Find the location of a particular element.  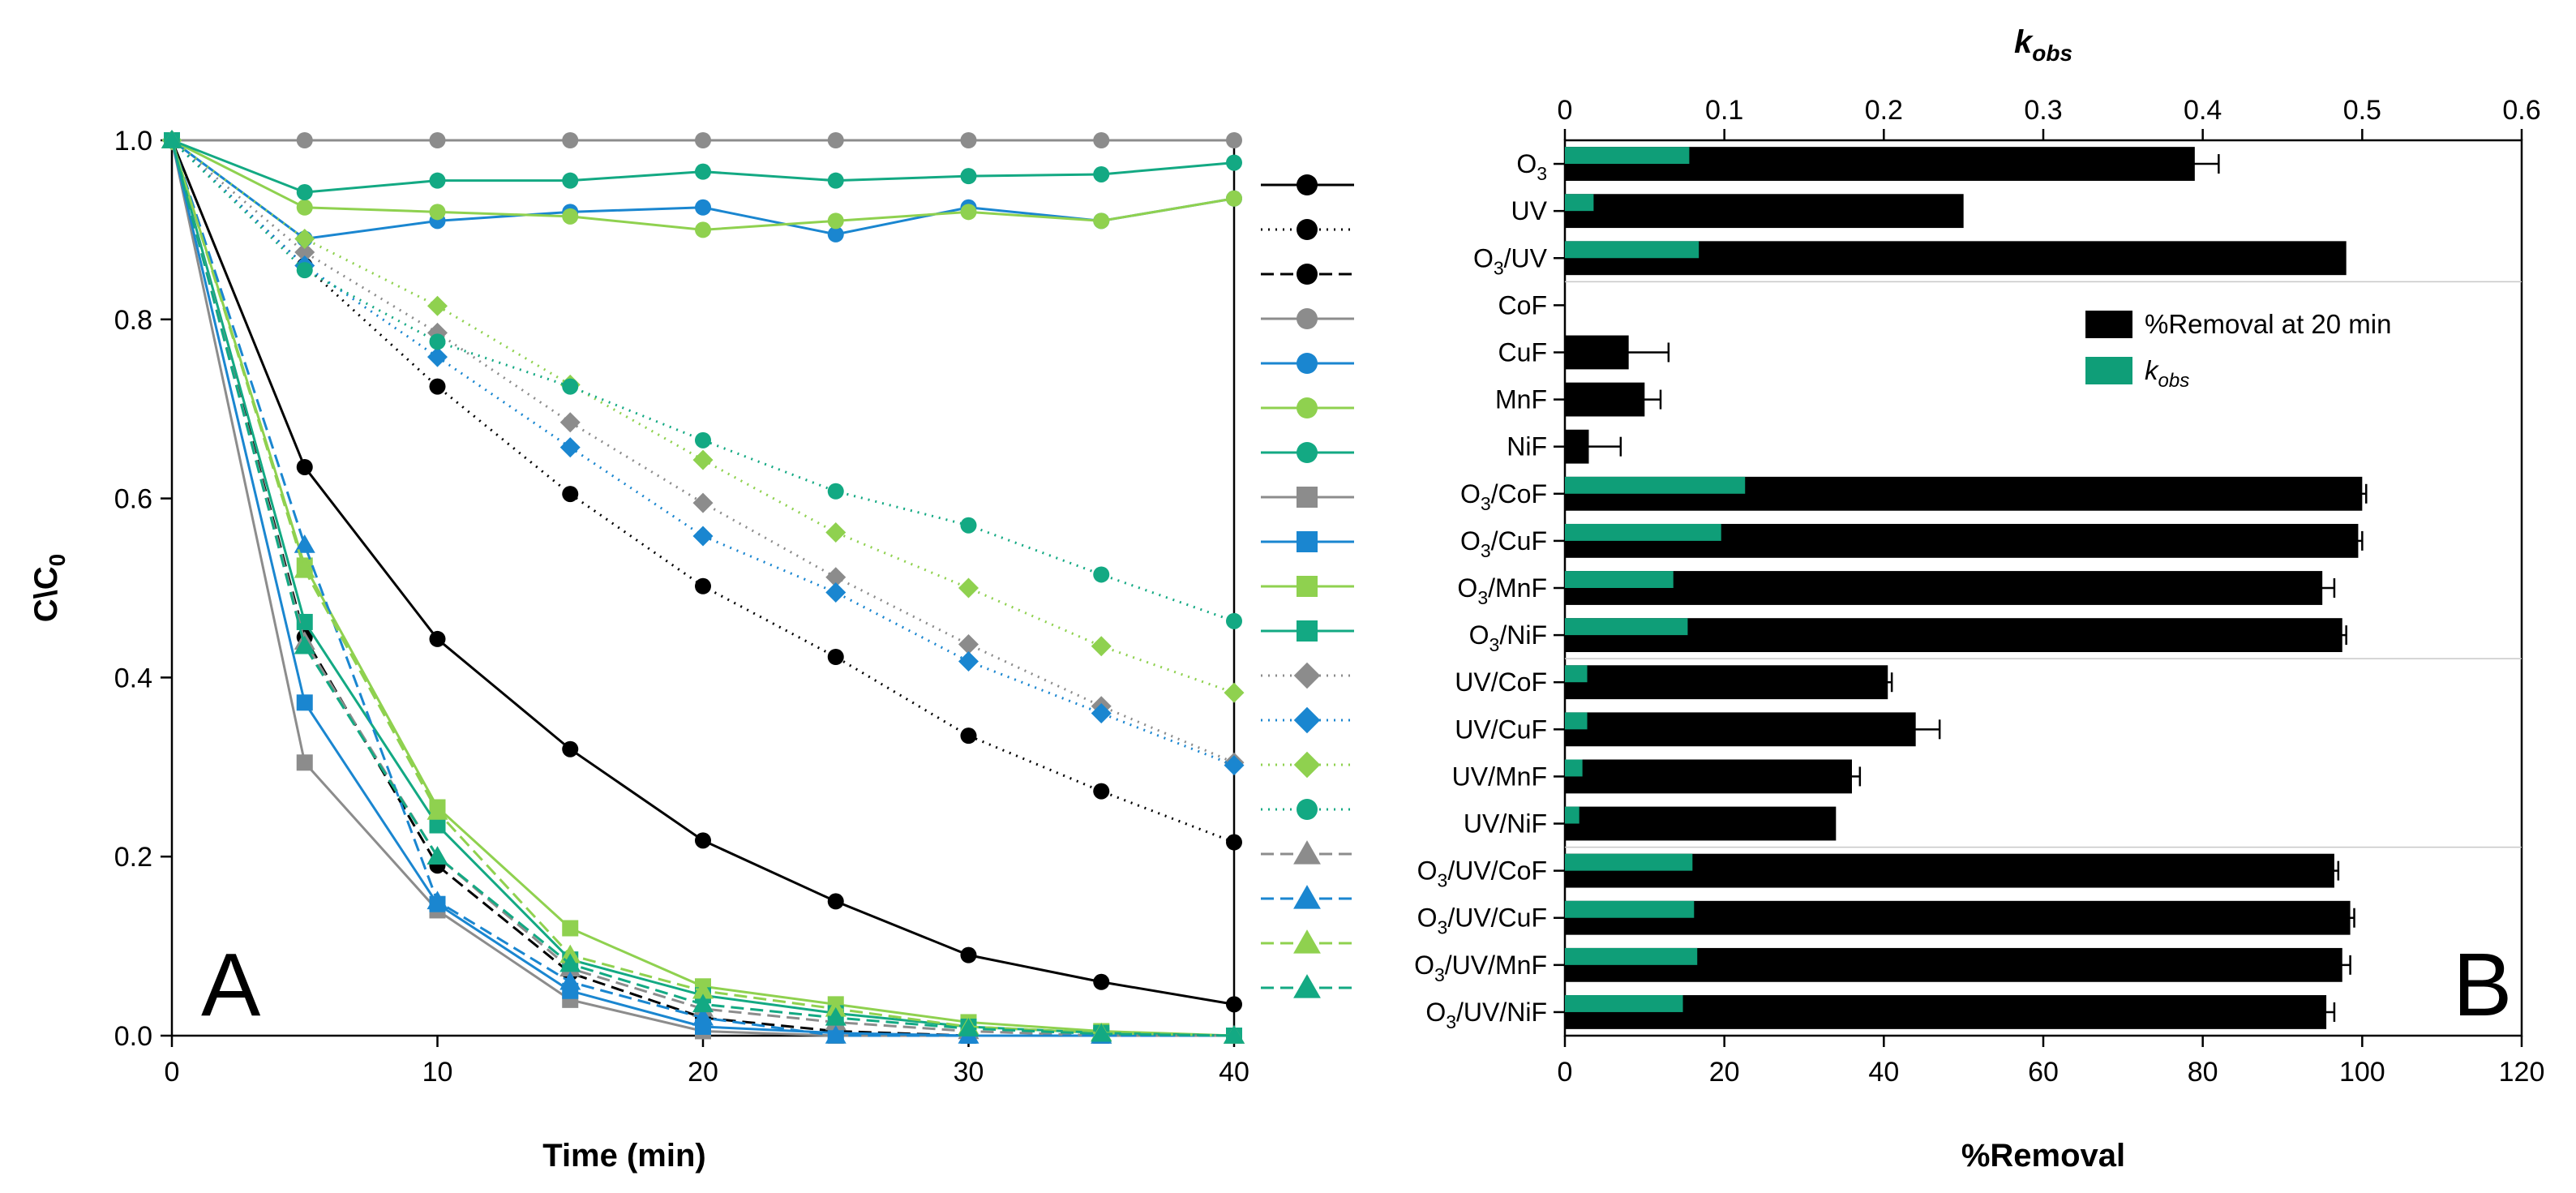

panel-b-legend: %Removal at 20 min kobs is located at coordinates (2238, 350).